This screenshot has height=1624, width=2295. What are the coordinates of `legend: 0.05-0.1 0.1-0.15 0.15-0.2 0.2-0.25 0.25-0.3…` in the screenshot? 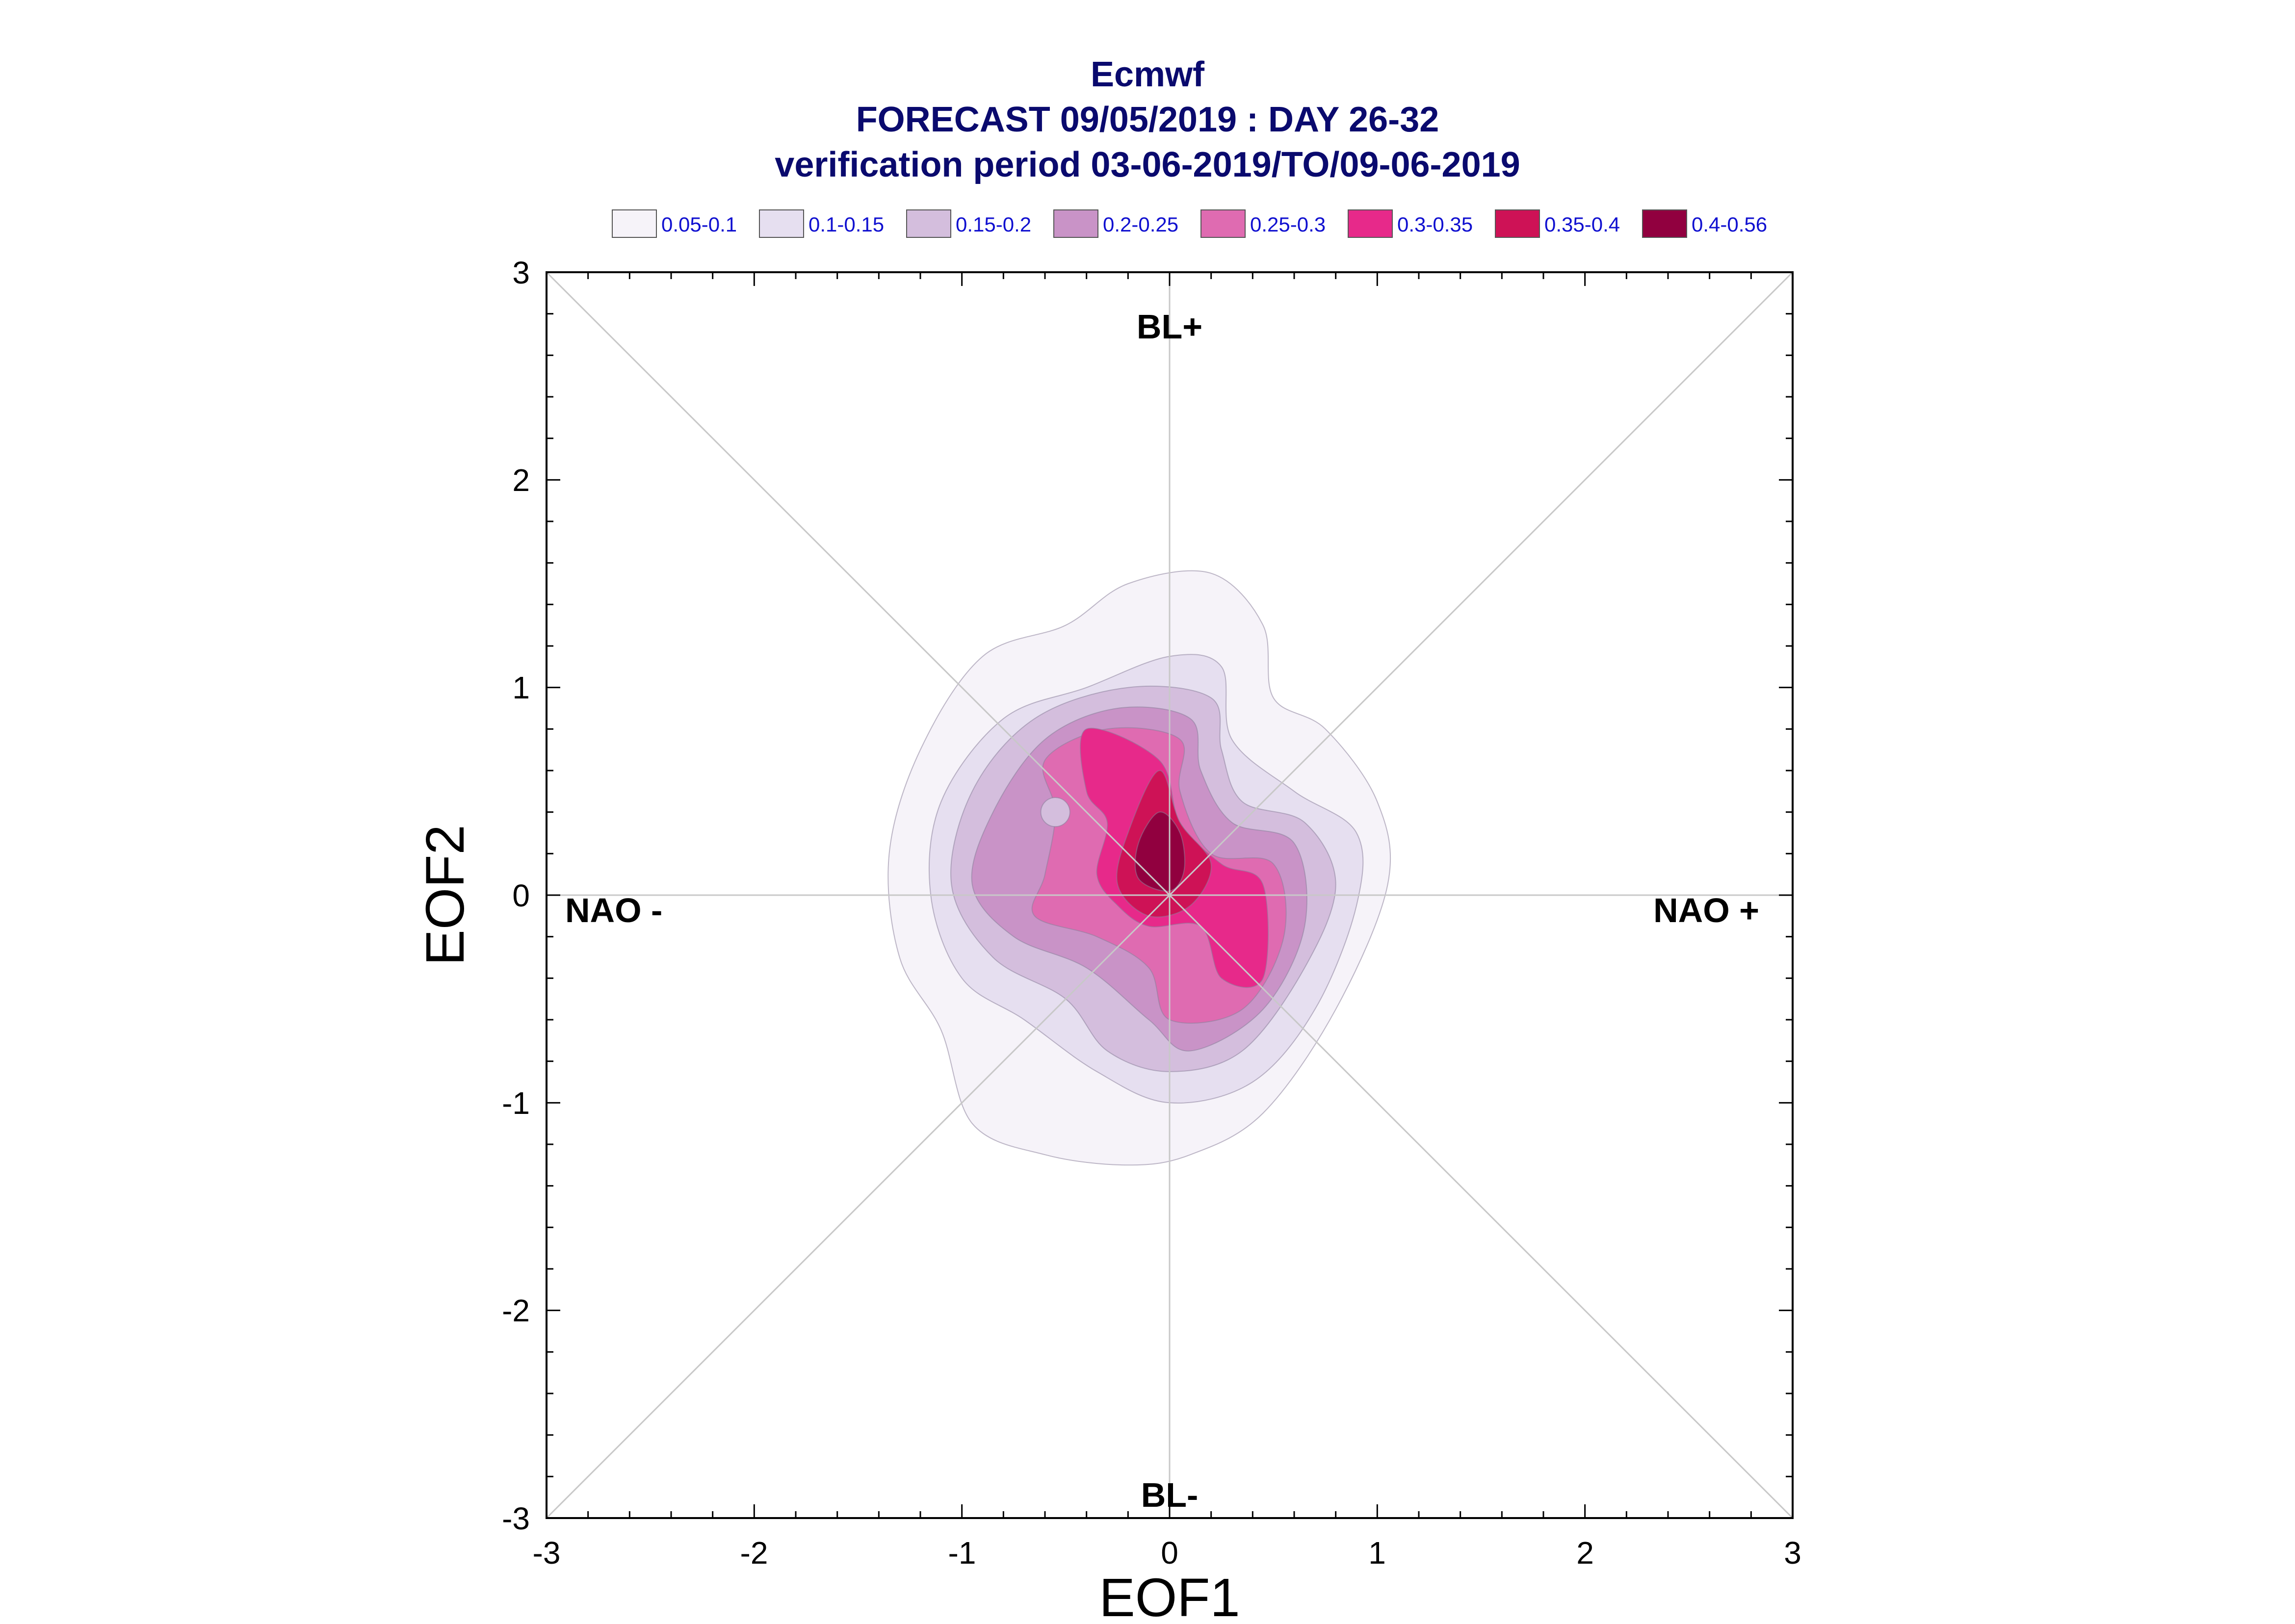 It's located at (1189, 223).